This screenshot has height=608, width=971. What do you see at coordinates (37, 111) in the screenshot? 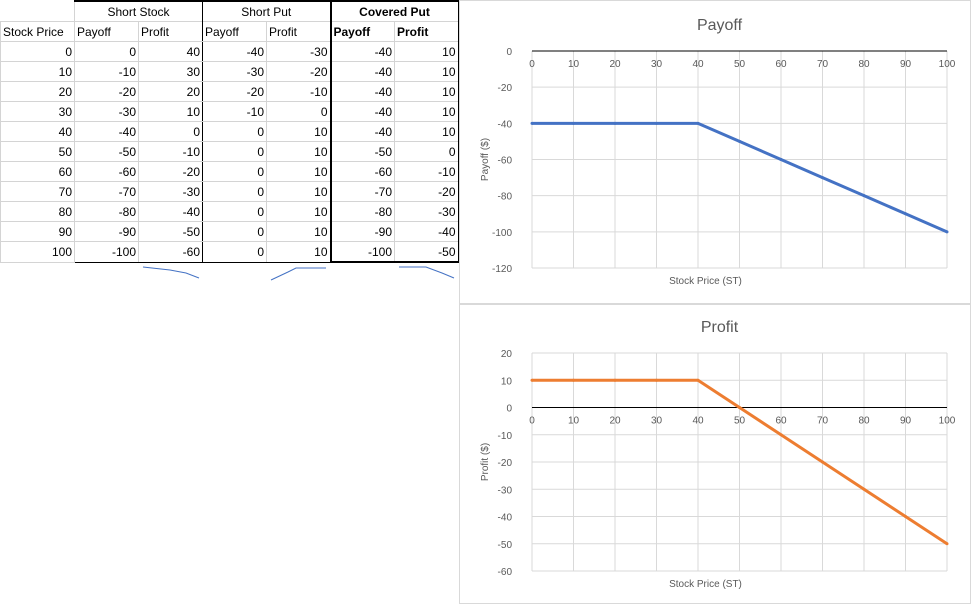
I see `cell-stock-price: 30` at bounding box center [37, 111].